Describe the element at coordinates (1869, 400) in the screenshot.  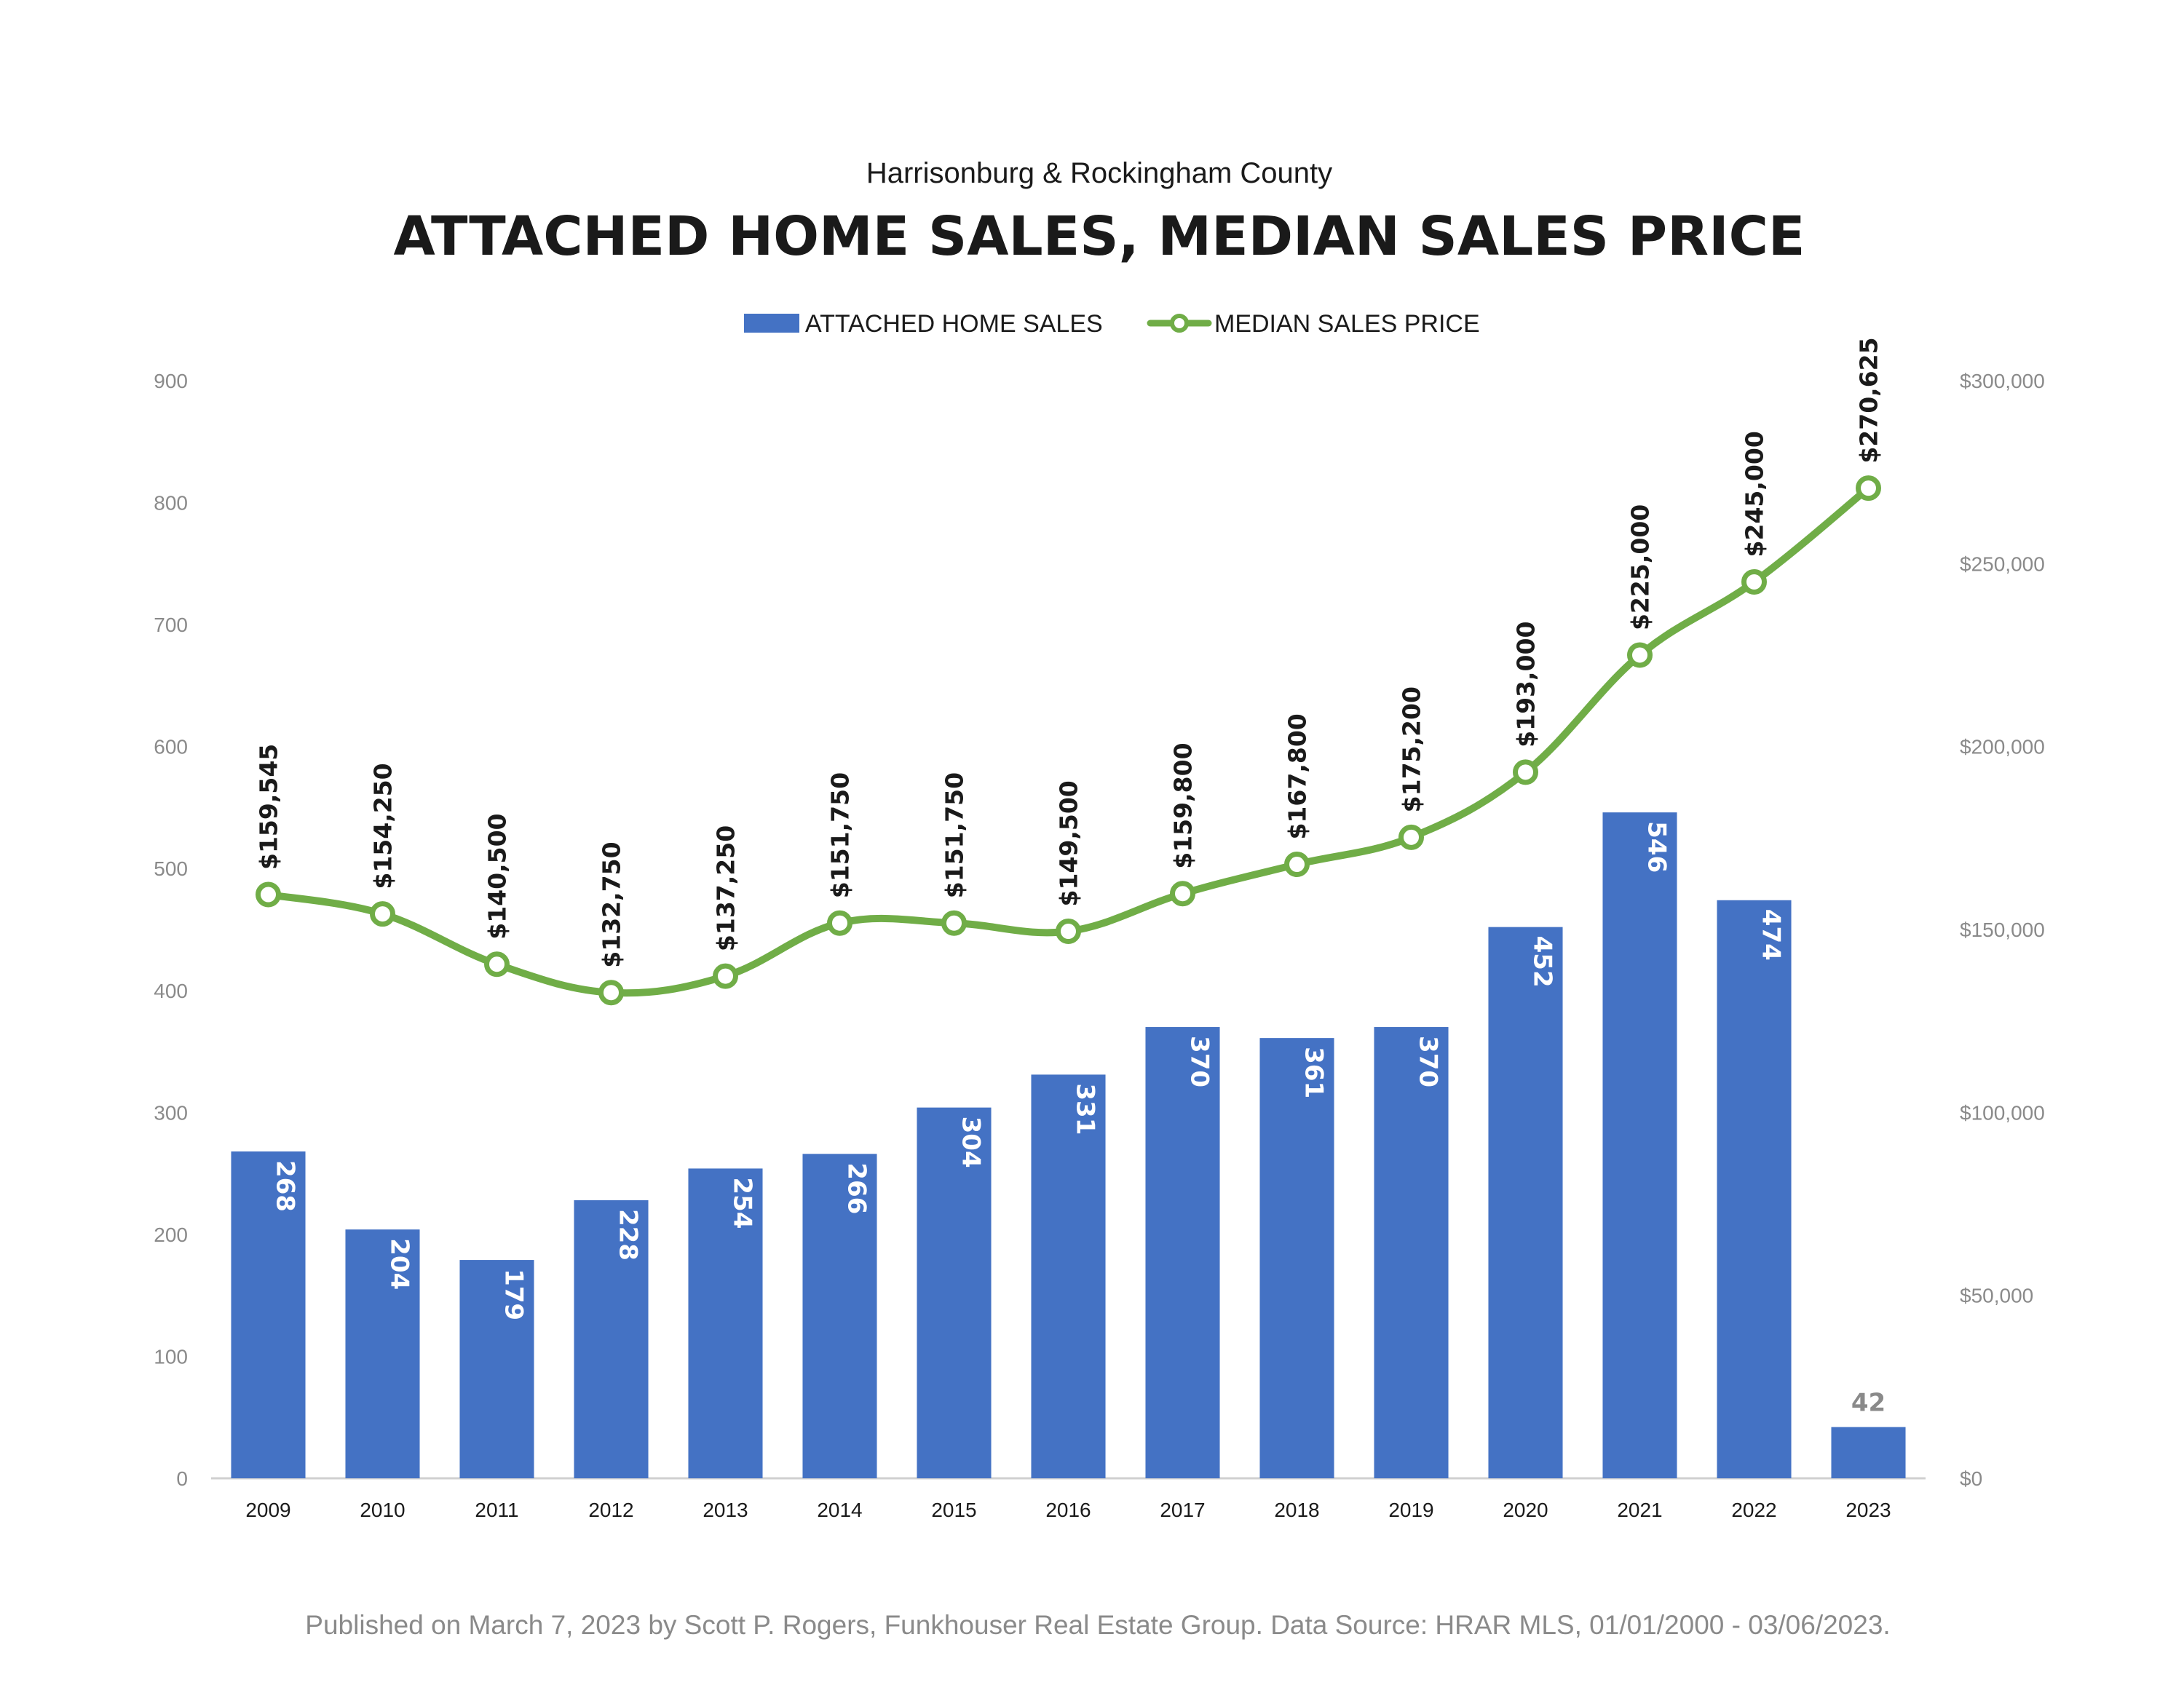
I see `price-data-label: $270,625` at that location.